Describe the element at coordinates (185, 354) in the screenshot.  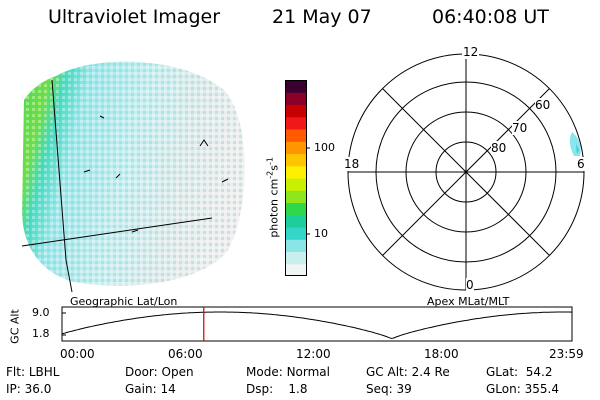
I see `time-tick-0600: 06:00` at that location.